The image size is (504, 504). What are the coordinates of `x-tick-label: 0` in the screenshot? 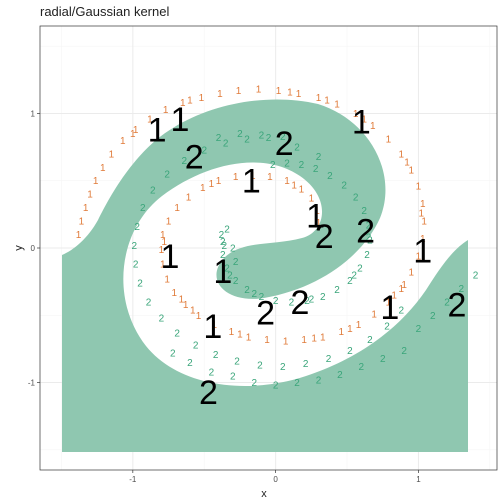 It's located at (275, 479).